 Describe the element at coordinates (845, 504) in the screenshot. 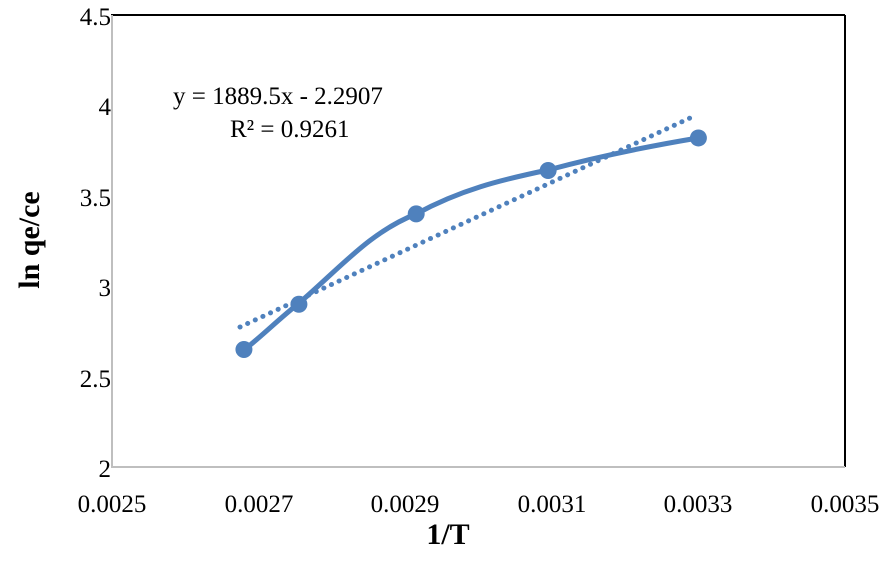

I see `x-tick-label: 0.0035` at that location.